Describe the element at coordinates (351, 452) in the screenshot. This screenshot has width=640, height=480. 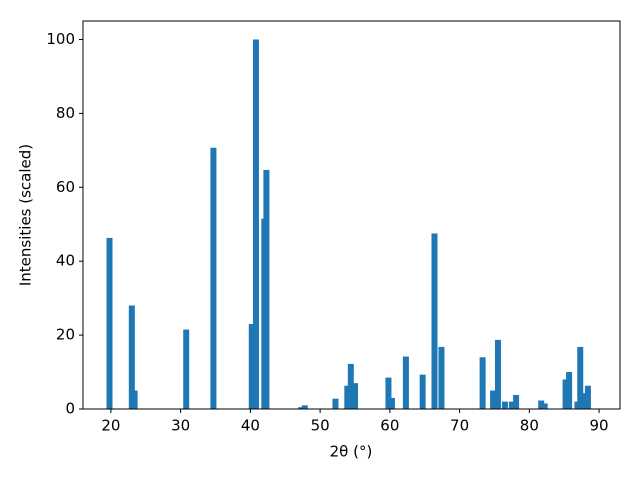
I see `x-axis-label: 2θ (°)` at that location.